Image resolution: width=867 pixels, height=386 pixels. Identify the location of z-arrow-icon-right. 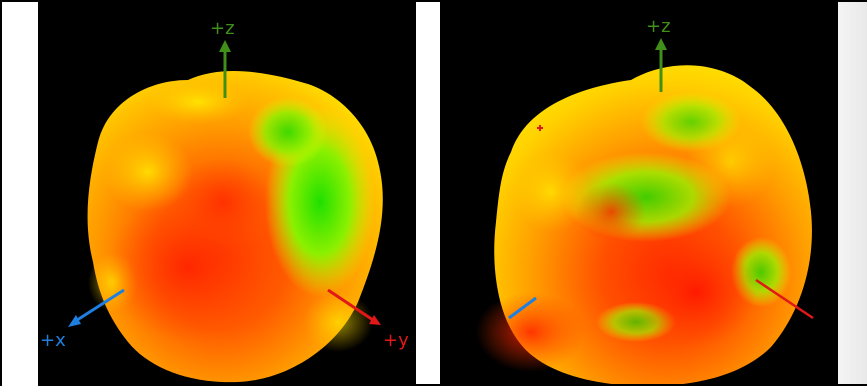
(661, 44).